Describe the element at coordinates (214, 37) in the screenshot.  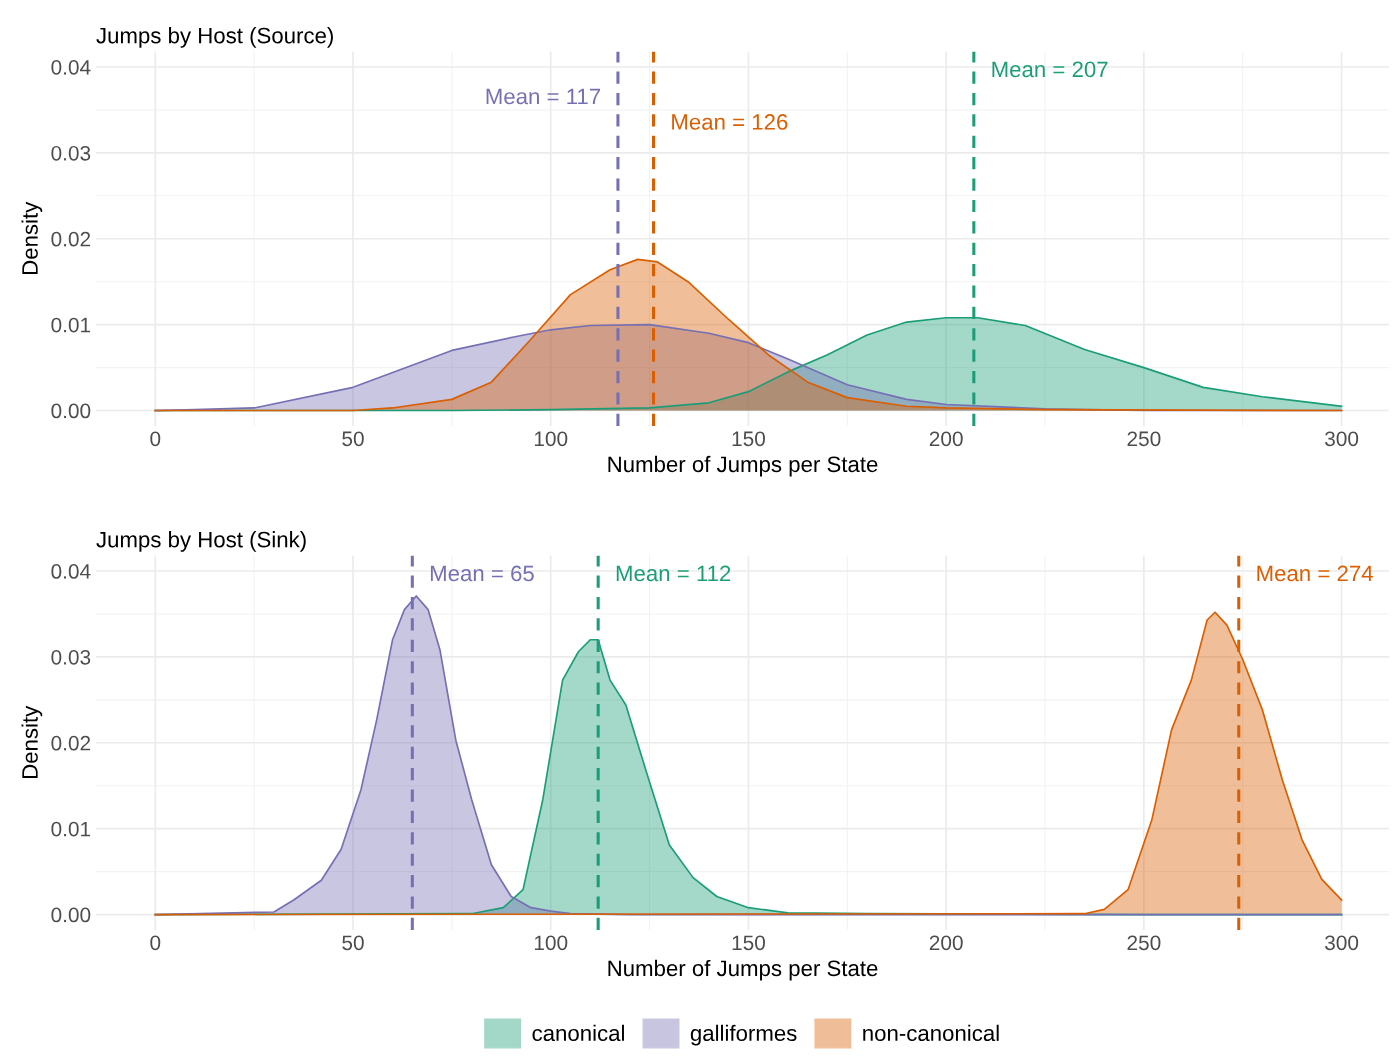
I see `chart-title: Jumps by Host (Source)` at that location.